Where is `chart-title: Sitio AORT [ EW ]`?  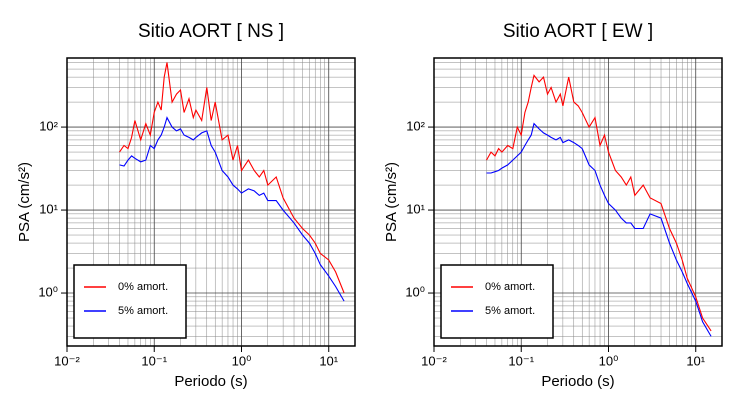 chart-title: Sitio AORT [ EW ] is located at coordinates (578, 31).